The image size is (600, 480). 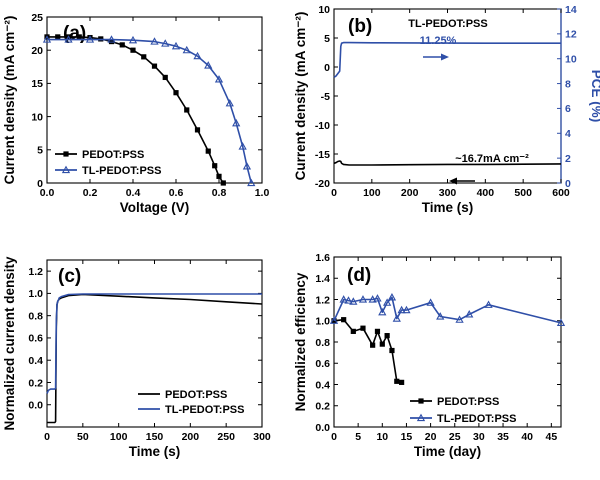 I want to click on x-tick-label: 25, so click(x=455, y=437).